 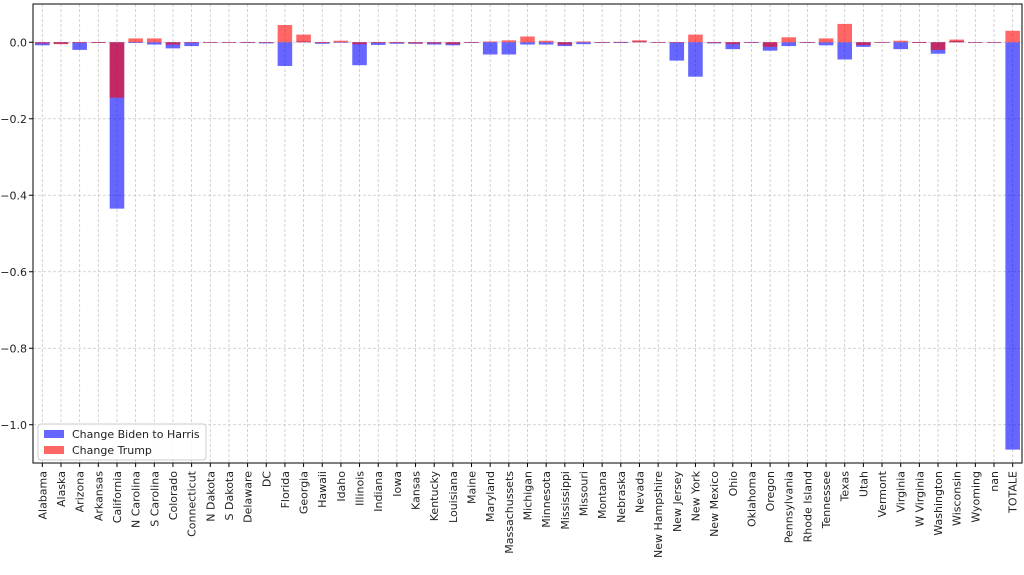 What do you see at coordinates (565, 43) in the screenshot?
I see `bar-change-trump-mississippi` at bounding box center [565, 43].